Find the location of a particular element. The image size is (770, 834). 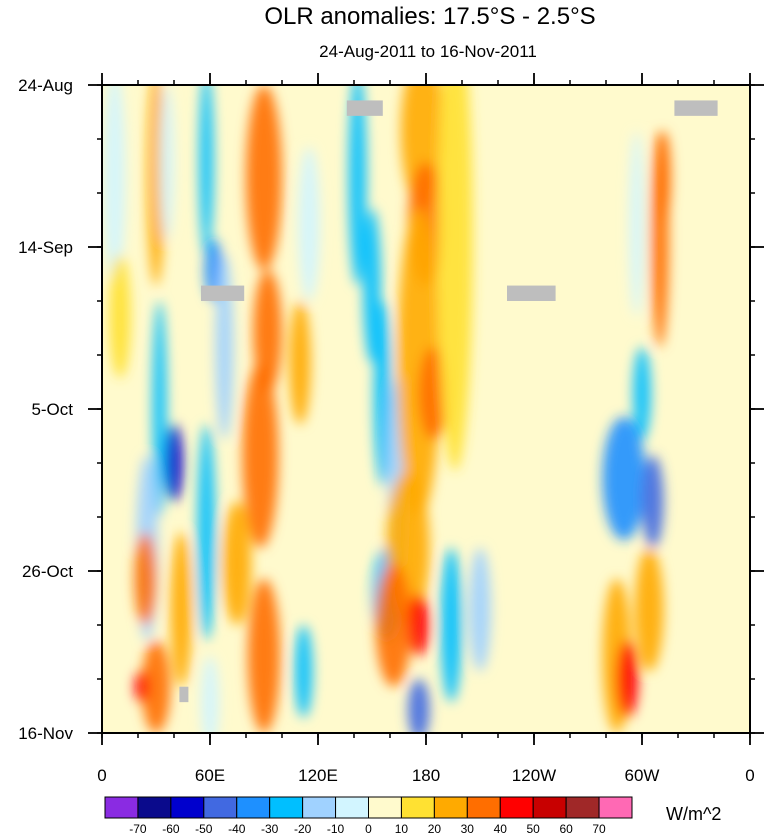

colorbar-level-label: -20 is located at coordinates (303, 828).